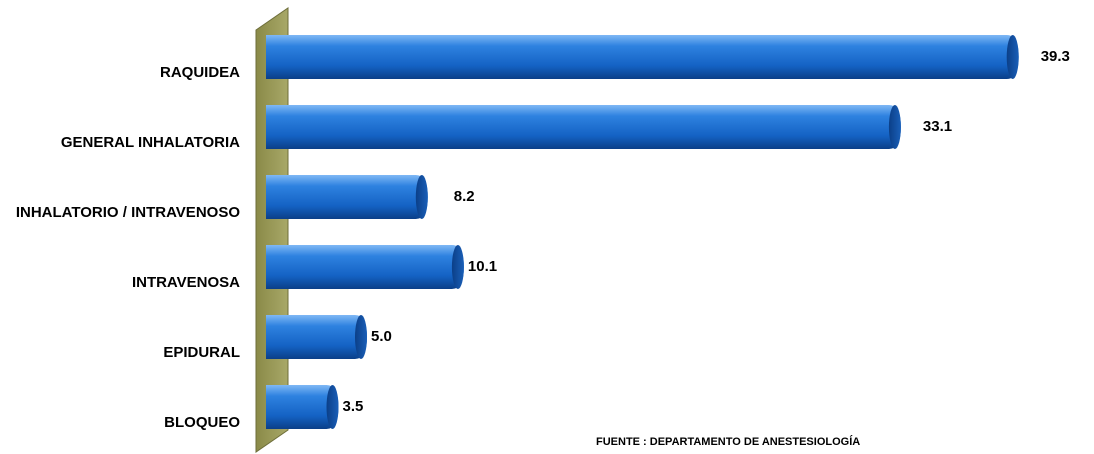 This screenshot has width=1094, height=454. Describe the element at coordinates (186, 282) in the screenshot. I see `category-label-3: INTRAVENOSA` at that location.